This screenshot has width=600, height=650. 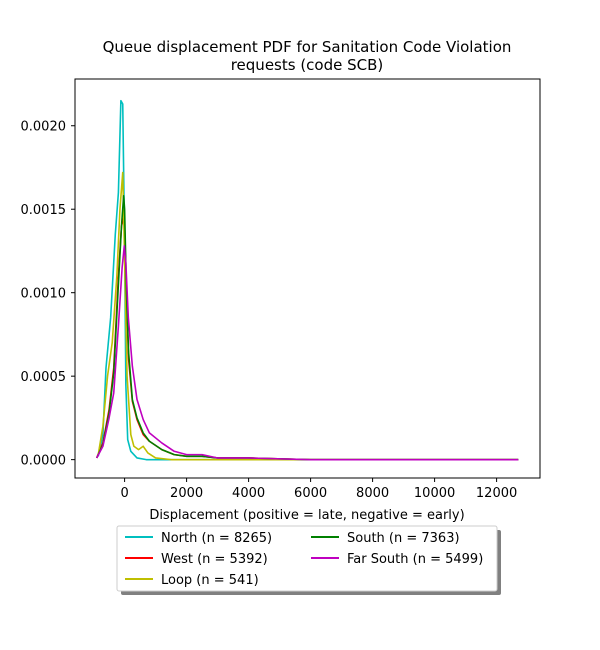 What do you see at coordinates (248, 493) in the screenshot?
I see `x-tick-label-2: 4000` at bounding box center [248, 493].